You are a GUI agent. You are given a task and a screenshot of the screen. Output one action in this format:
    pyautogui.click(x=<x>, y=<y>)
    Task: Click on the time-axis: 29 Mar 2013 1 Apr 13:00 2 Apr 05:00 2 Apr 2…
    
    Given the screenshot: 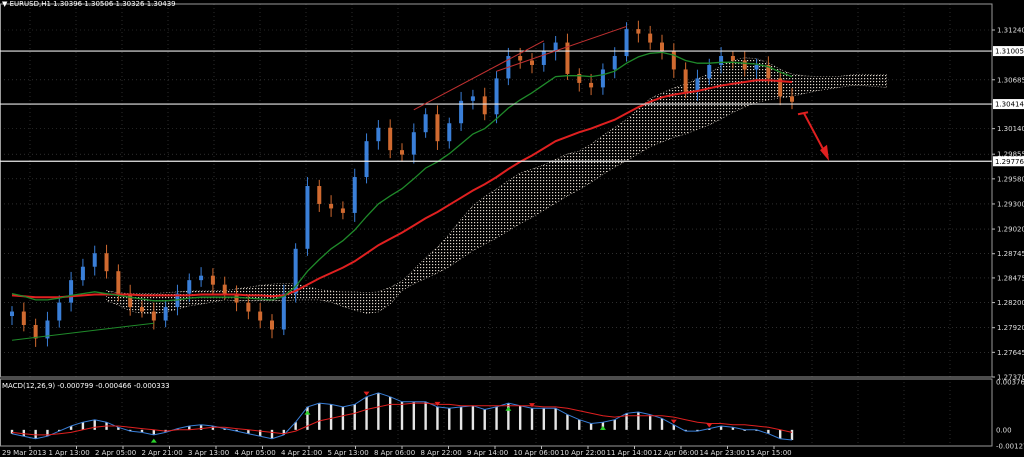 What is the action you would take?
    pyautogui.click(x=397, y=451)
    